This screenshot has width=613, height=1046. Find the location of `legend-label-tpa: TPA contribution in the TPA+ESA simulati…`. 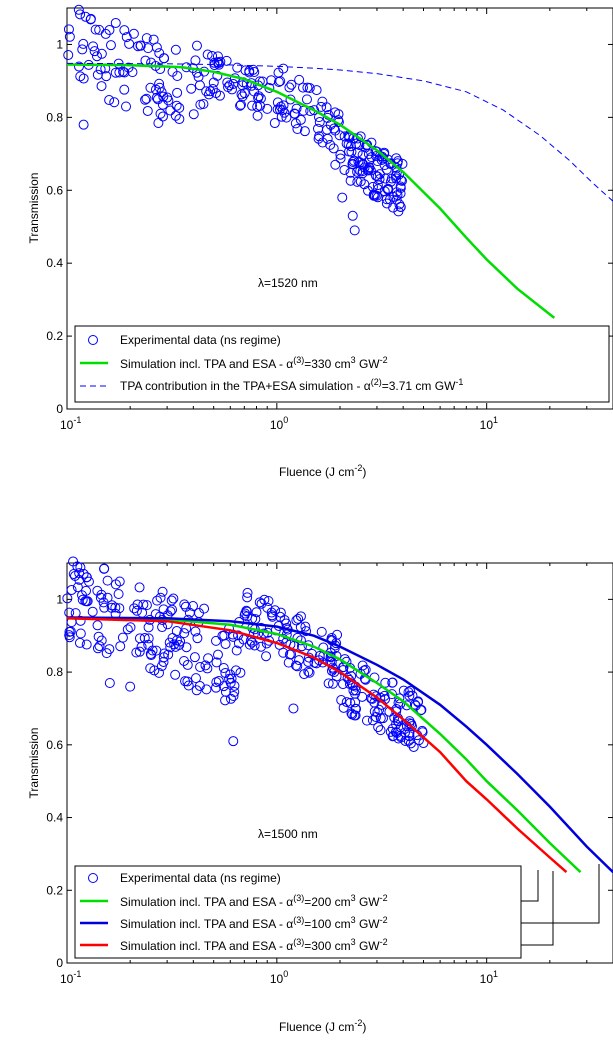

legend-label-tpa: TPA contribution in the TPA+ESA simulati… is located at coordinates (291, 385).